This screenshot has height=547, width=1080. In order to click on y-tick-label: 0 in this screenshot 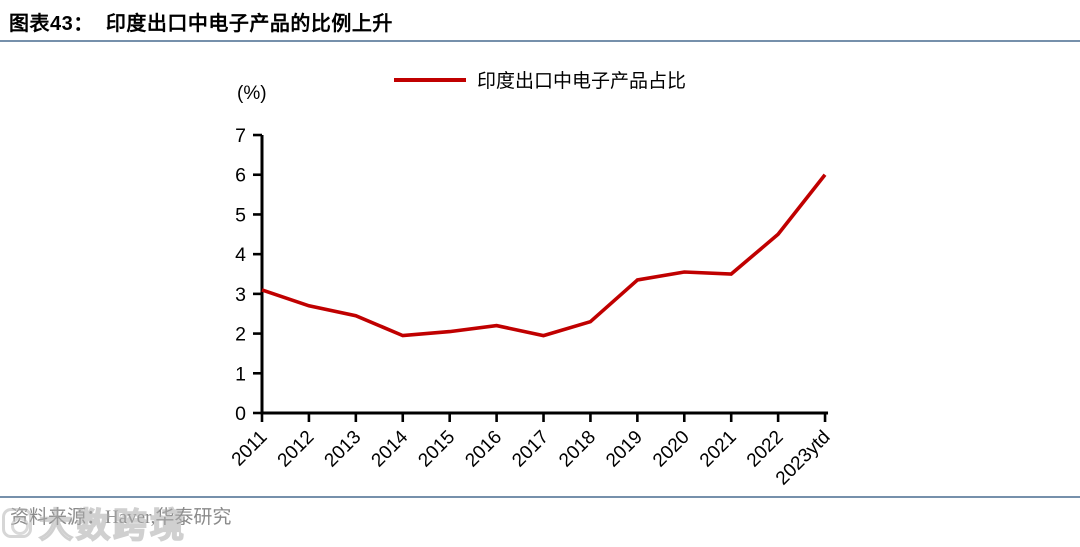, I will do `click(240, 414)`.